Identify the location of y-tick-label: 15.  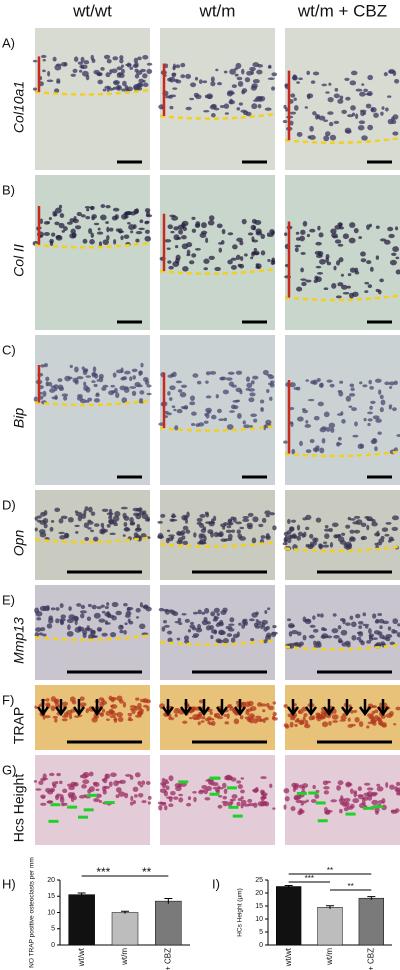
(259, 906).